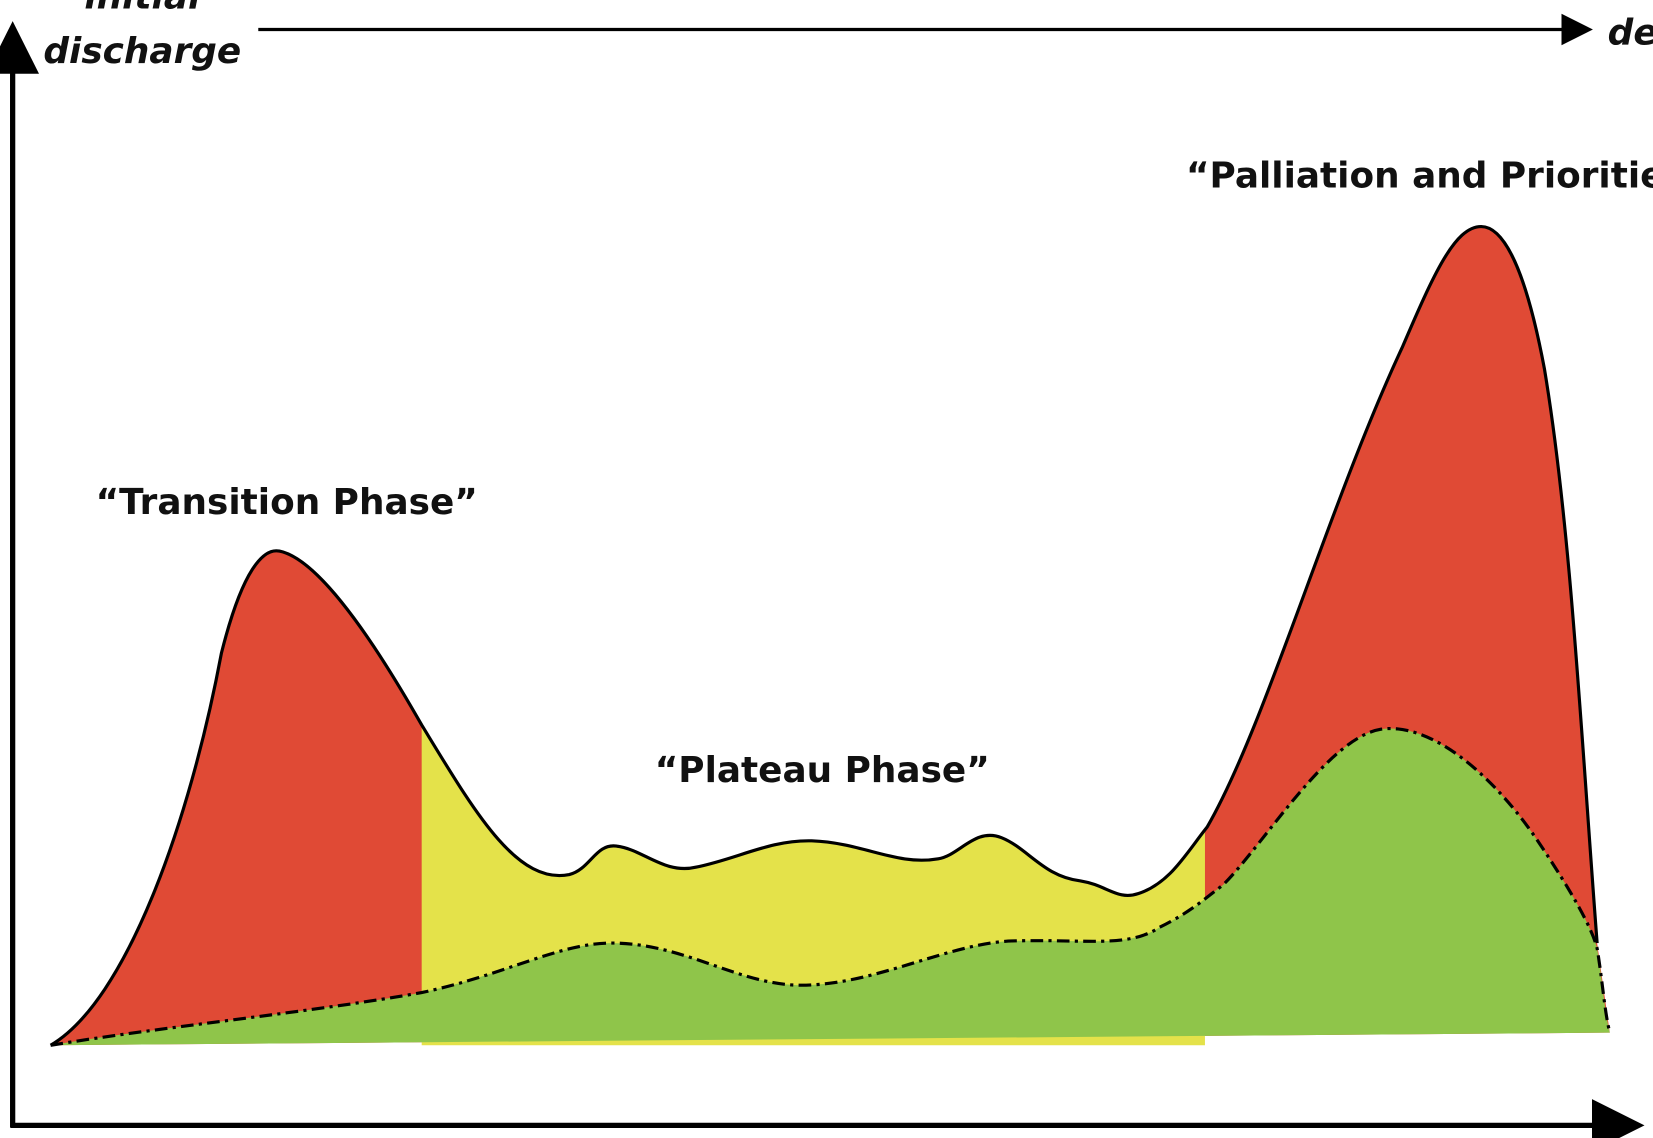  What do you see at coordinates (142, 8) in the screenshot?
I see `start-label: initial` at bounding box center [142, 8].